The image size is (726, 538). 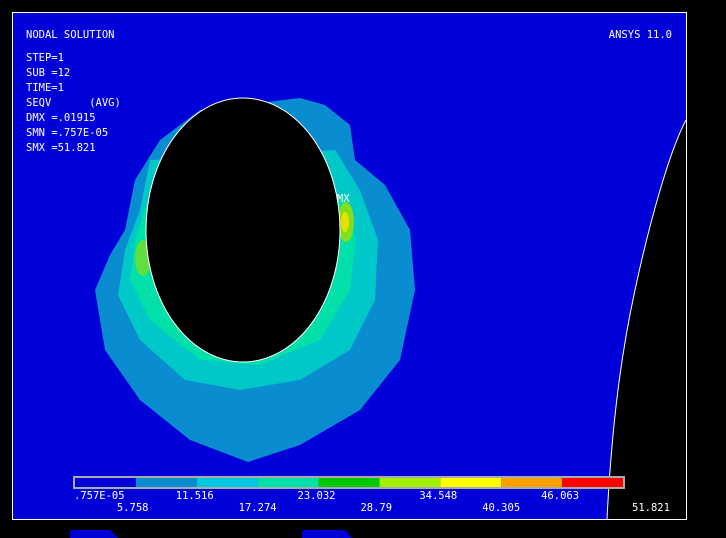 I want to click on legend-label: 34.548, so click(x=438, y=496).